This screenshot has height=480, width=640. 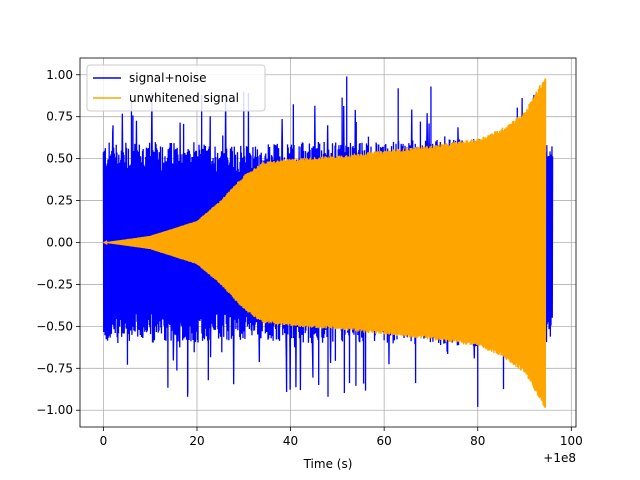 I want to click on y-tick-label: −0.75, so click(x=54, y=368).